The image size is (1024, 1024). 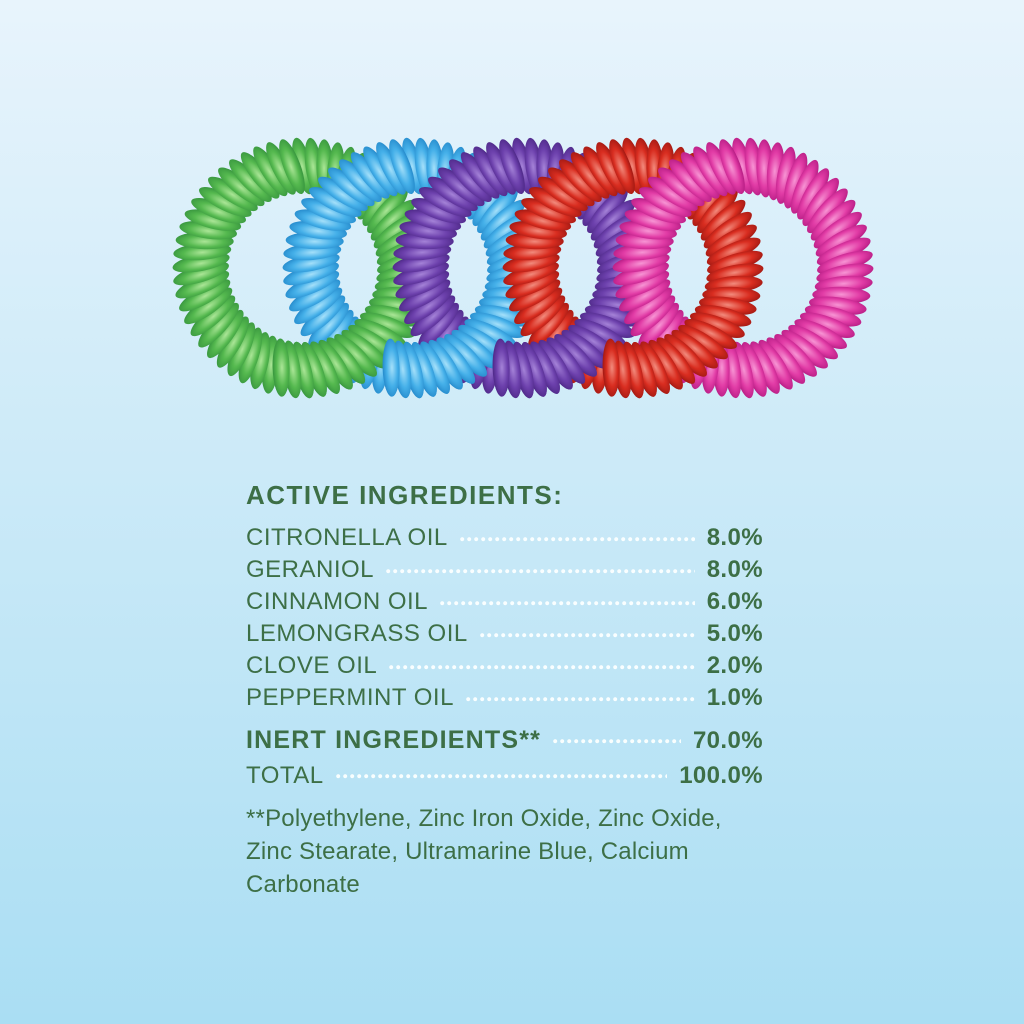 I want to click on ingredient-row: INERT INGREDIENTS** 70.0%, so click(x=504, y=740).